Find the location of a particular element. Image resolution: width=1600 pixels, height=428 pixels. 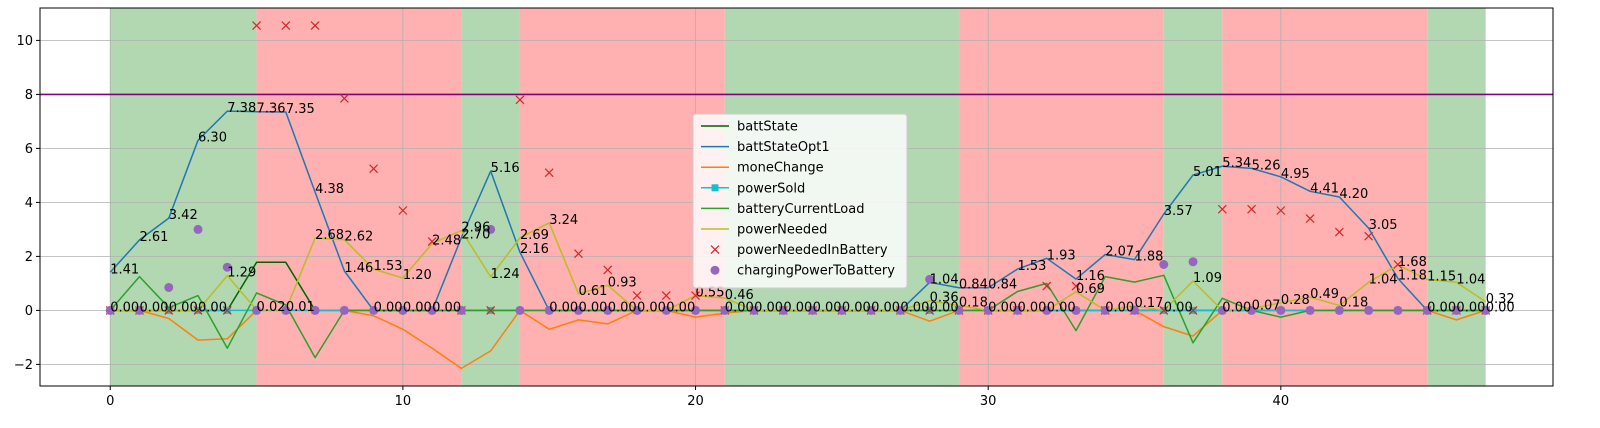

x-tick-label-20: 20 is located at coordinates (695, 401).